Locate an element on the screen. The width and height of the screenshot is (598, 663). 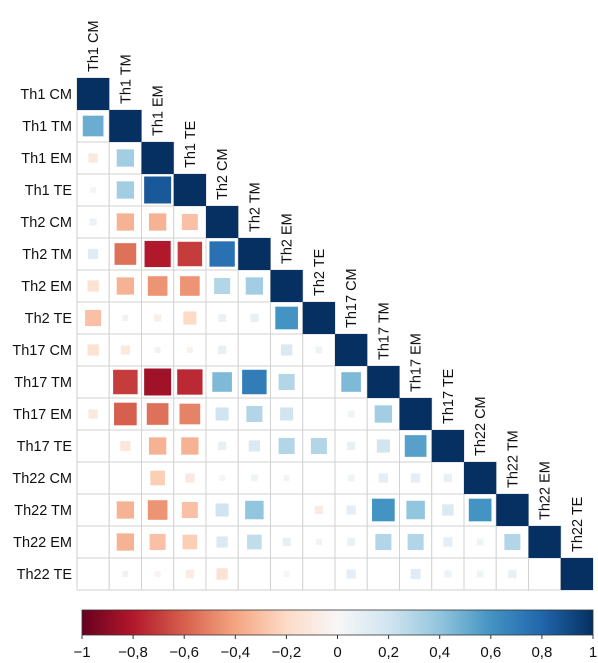
row-label: Th22 TM is located at coordinates (43, 511).